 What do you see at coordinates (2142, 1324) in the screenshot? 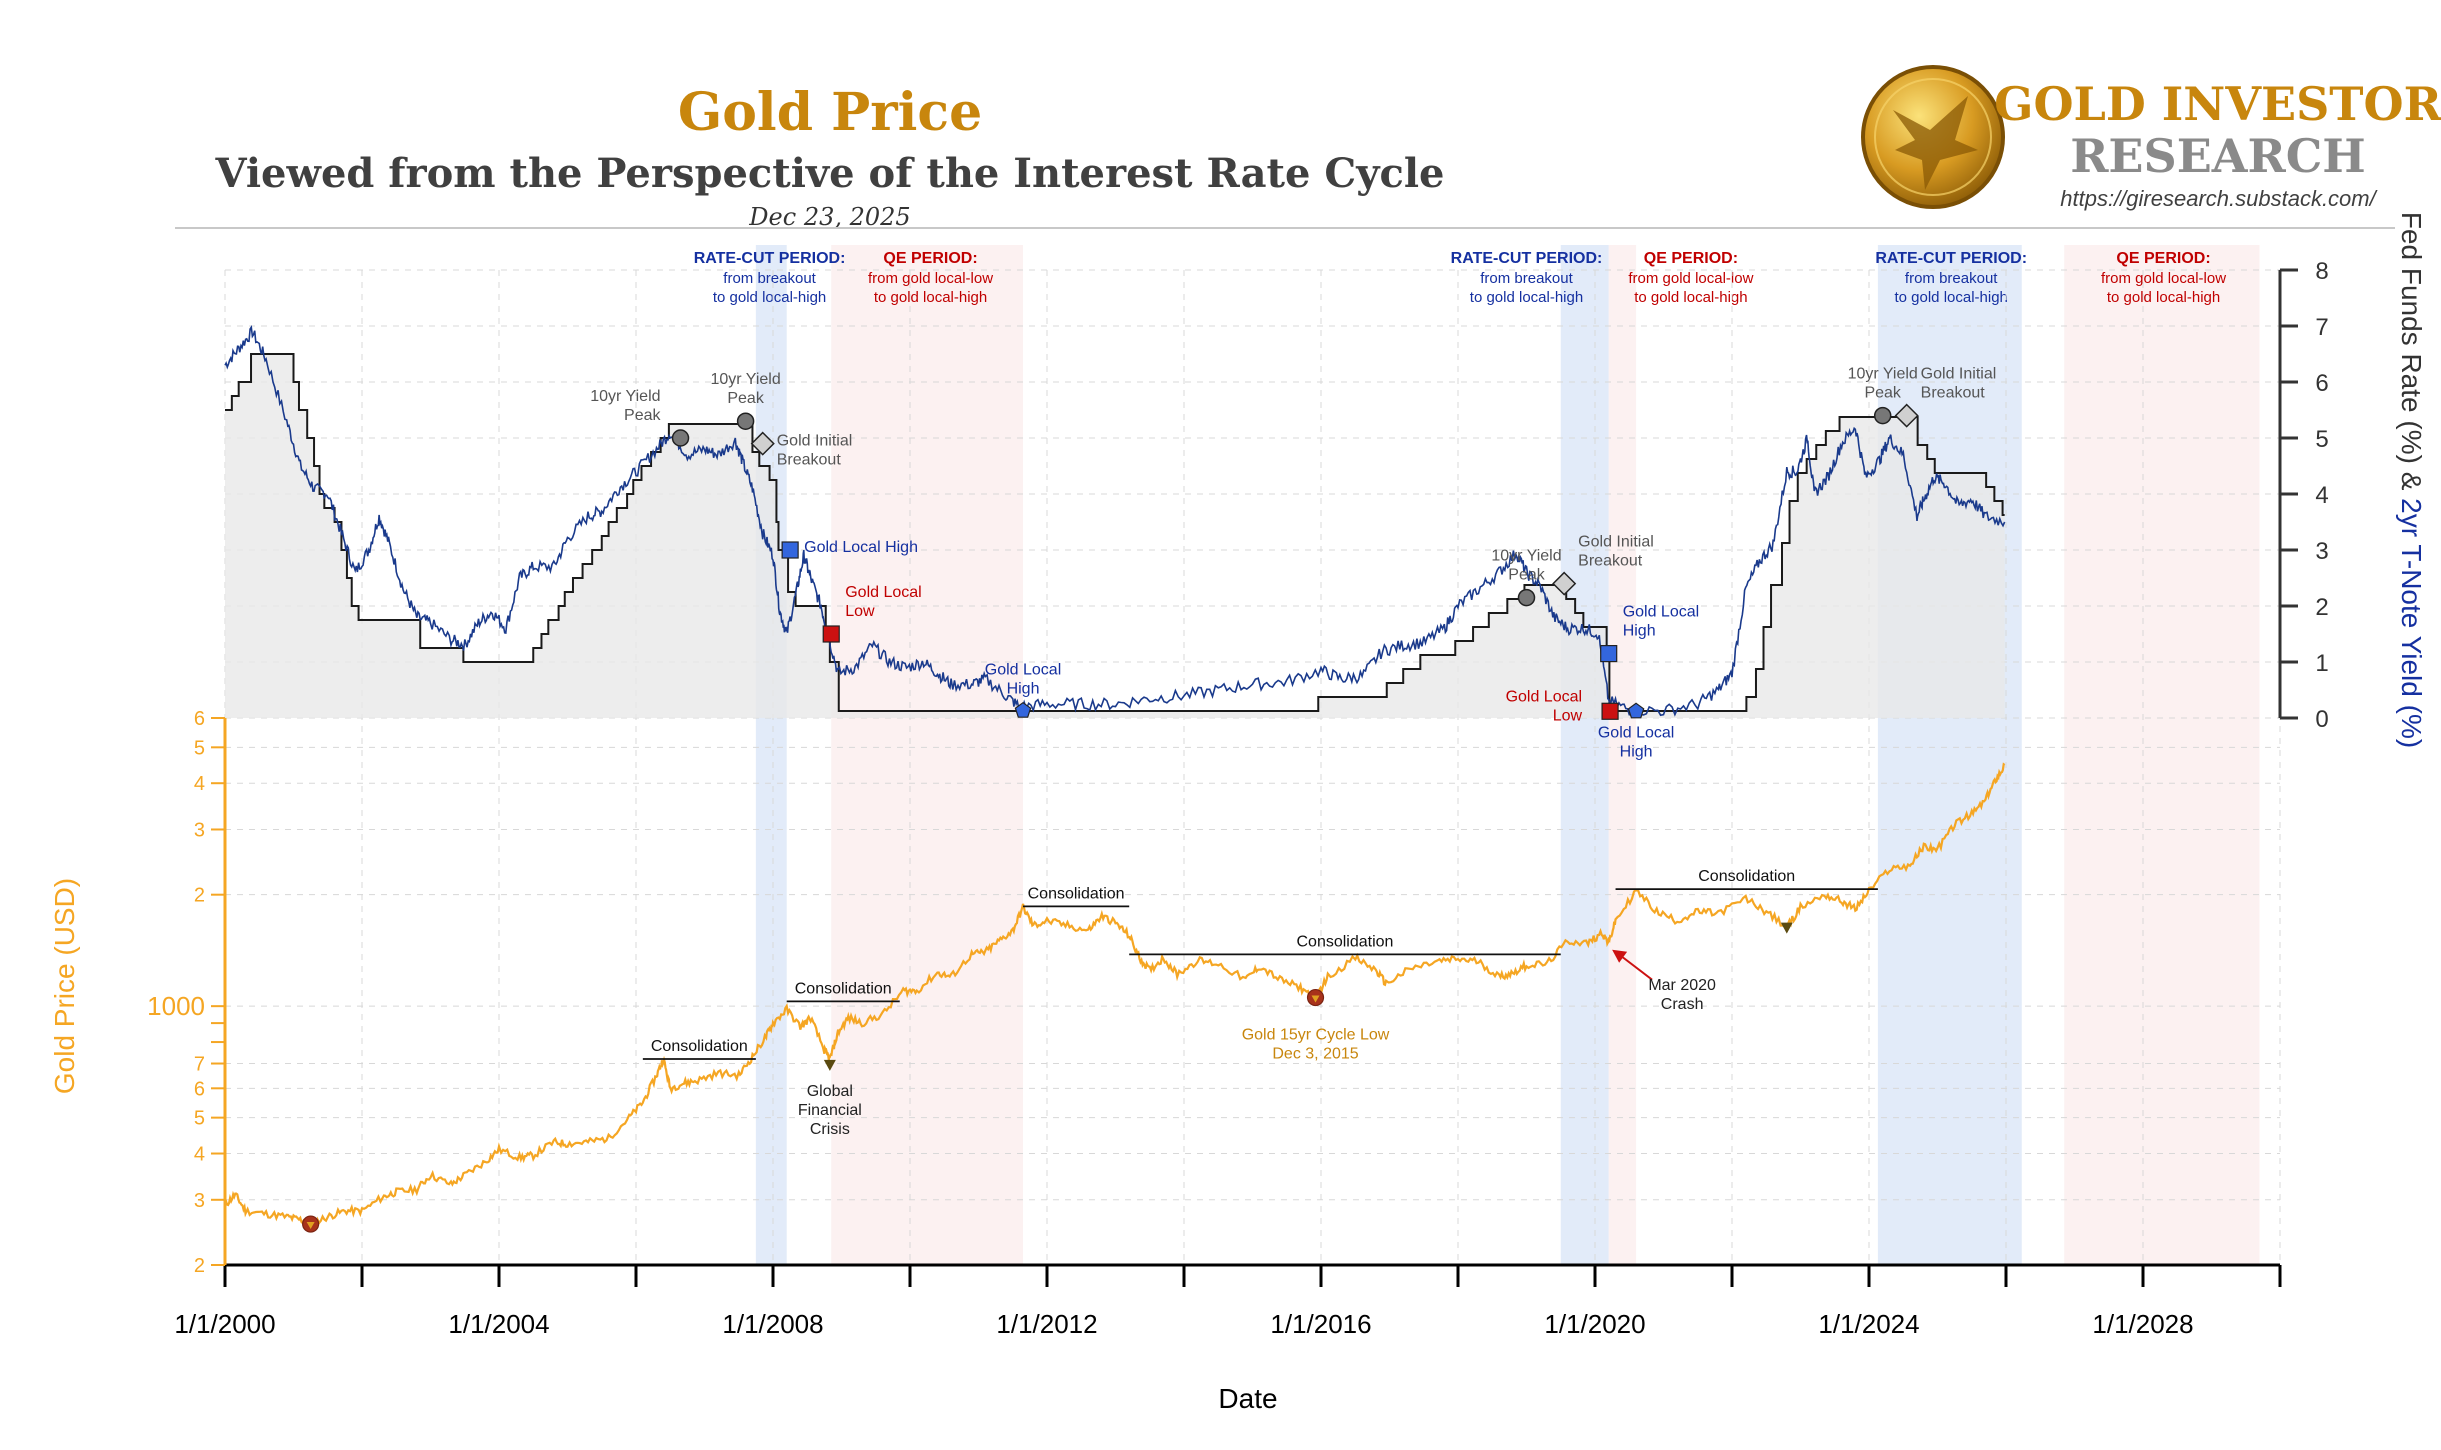
I see `x-tick-label: 1/1/2028` at bounding box center [2142, 1324].